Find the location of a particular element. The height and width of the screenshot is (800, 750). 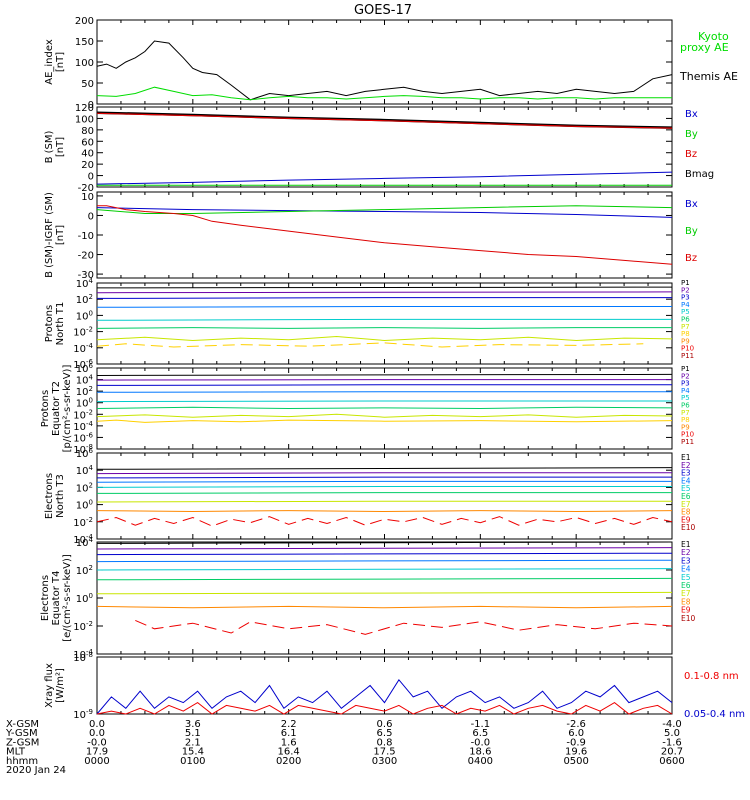

y-axis-label: Protons is located at coordinates (45, 408).